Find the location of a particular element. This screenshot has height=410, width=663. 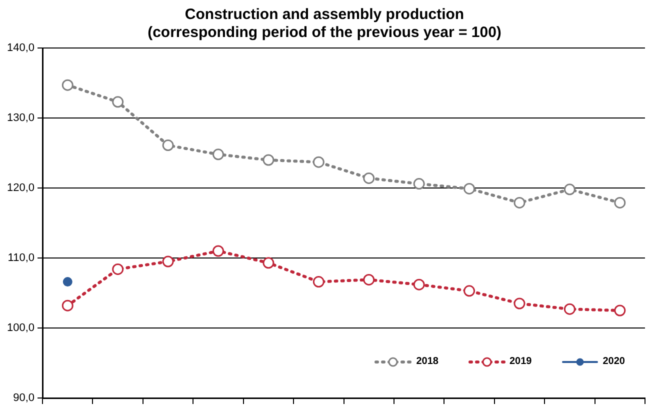

y-tick-label: 130,0 is located at coordinates (20, 118).